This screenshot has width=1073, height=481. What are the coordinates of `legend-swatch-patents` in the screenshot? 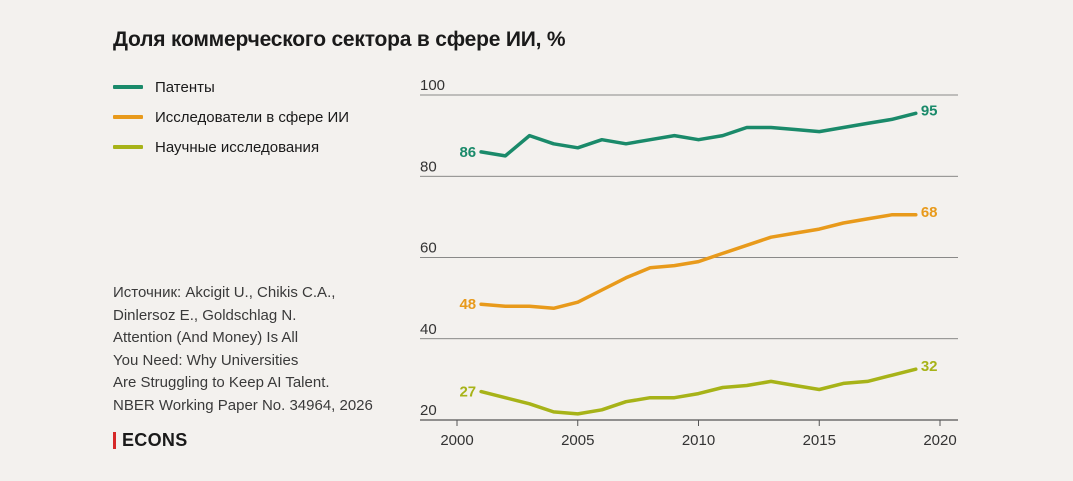 It's located at (128, 87).